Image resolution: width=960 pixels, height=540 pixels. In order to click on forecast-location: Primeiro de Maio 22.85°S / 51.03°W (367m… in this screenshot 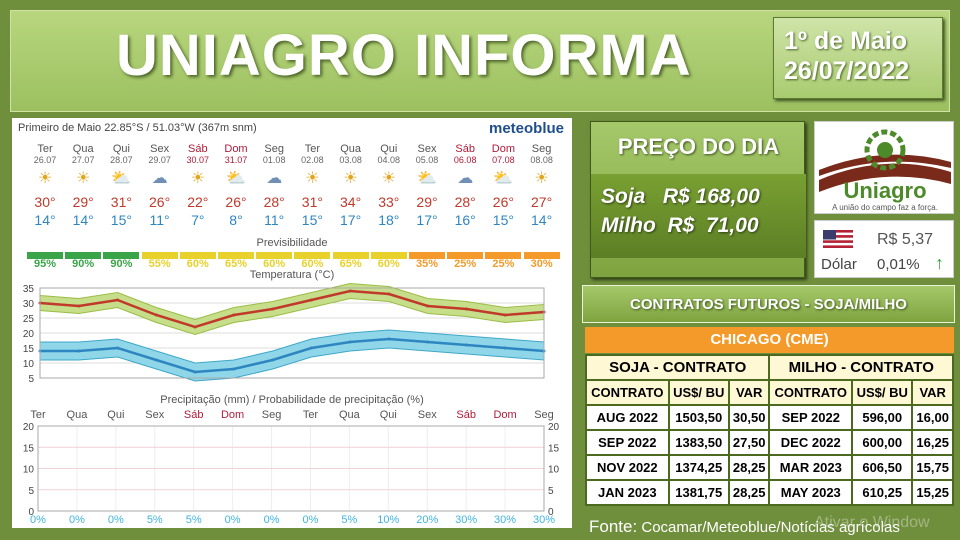, I will do `click(137, 128)`.